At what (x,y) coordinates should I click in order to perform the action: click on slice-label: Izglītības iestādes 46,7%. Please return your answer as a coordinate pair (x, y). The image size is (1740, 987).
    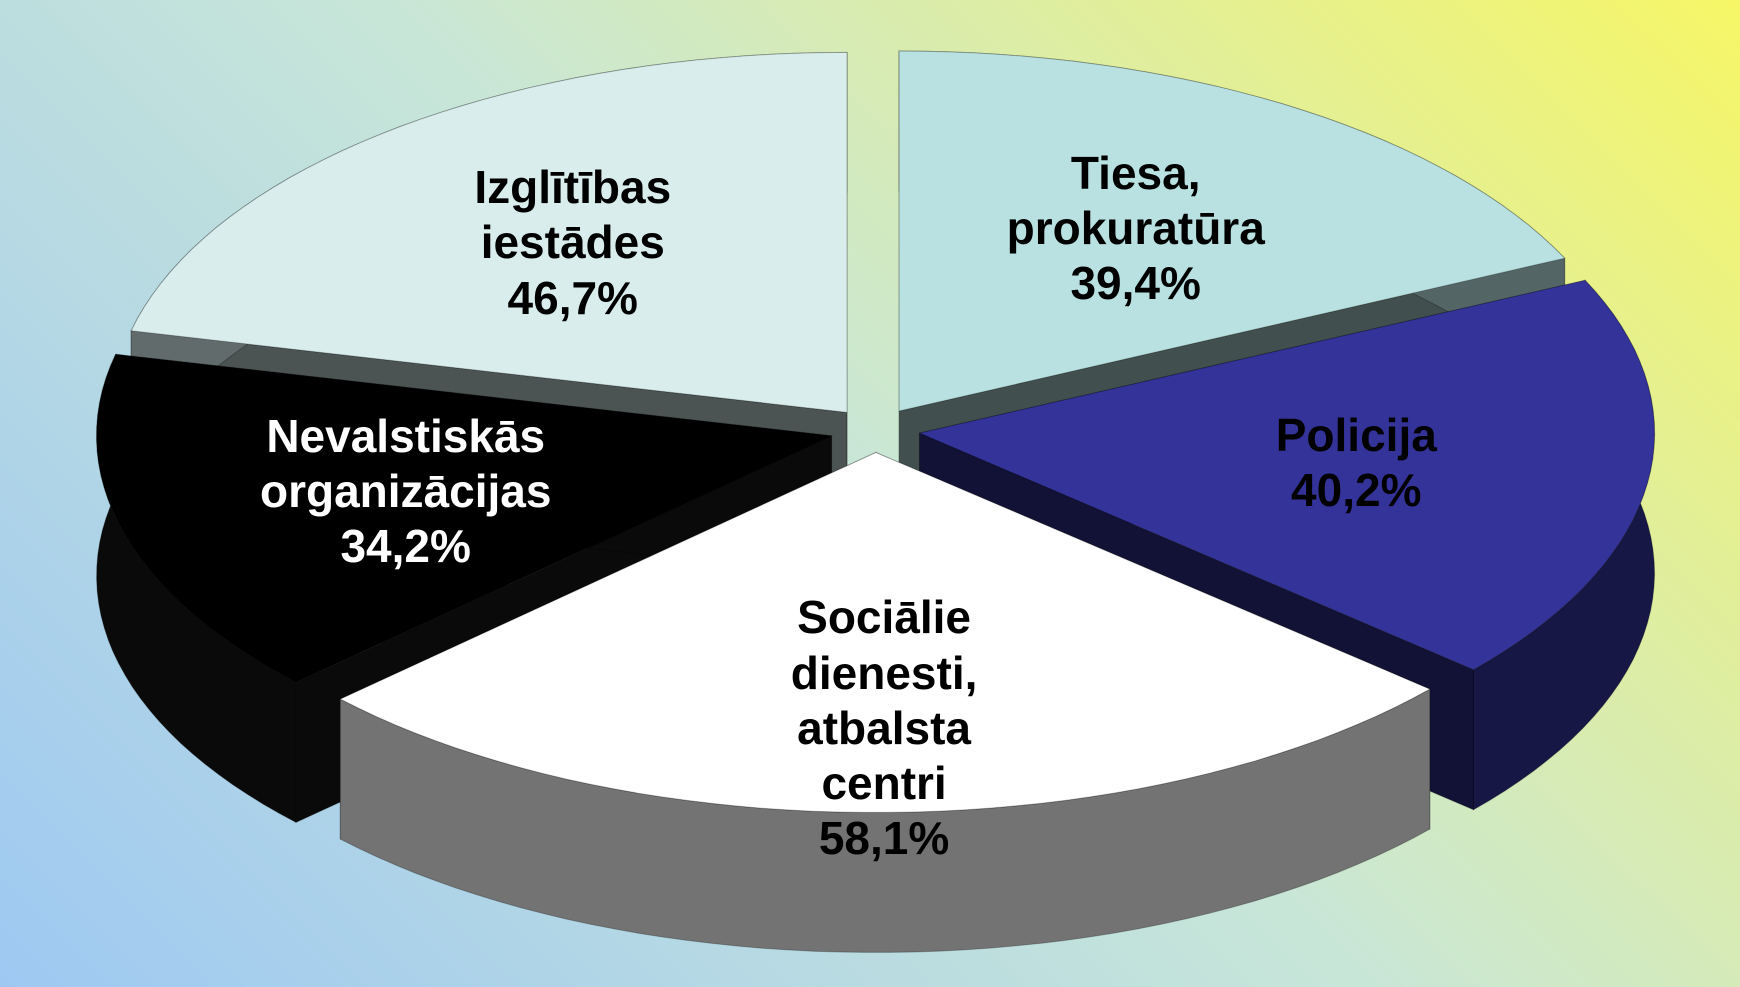
    Looking at the image, I should click on (572, 243).